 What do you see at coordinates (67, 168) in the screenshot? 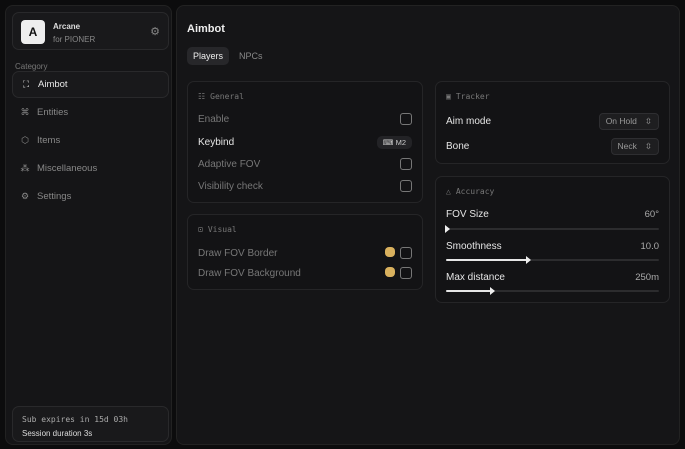
I see `sidebar-item-label: Miscellaneous` at bounding box center [67, 168].